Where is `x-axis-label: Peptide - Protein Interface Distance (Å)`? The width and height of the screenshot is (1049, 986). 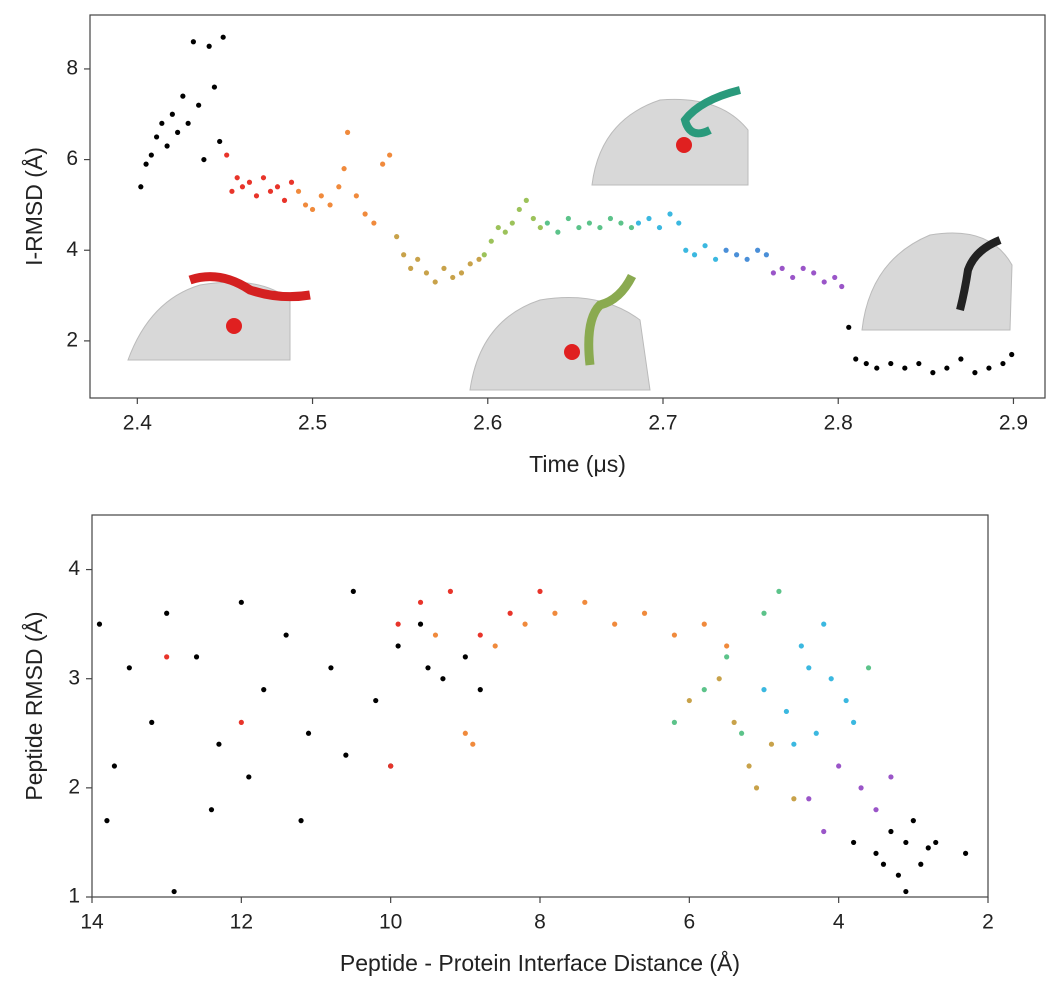
x-axis-label: Peptide - Protein Interface Distance (Å) is located at coordinates (540, 962).